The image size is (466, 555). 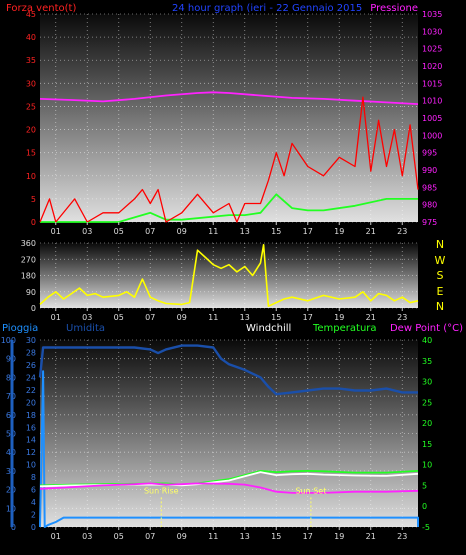 What do you see at coordinates (28, 276) in the screenshot?
I see `y-tick-label: 180` at bounding box center [28, 276].